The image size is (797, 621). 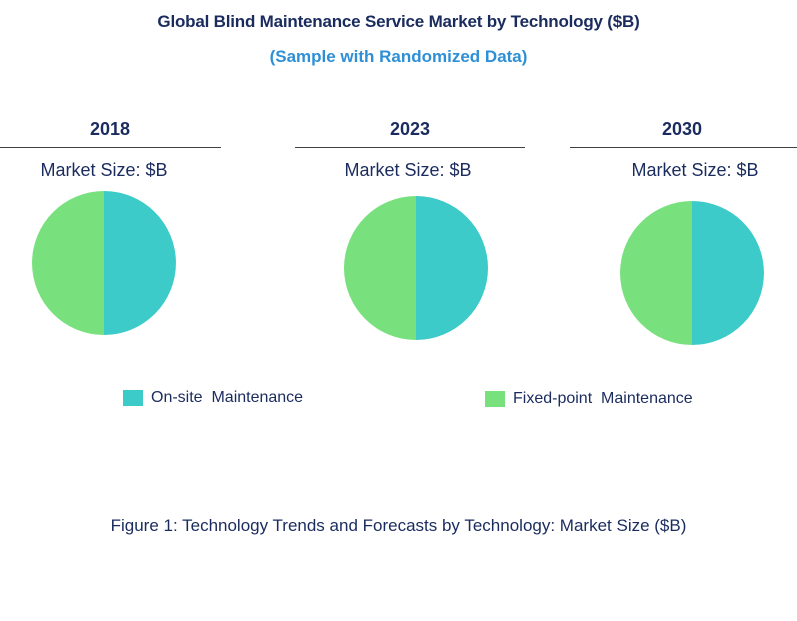 What do you see at coordinates (110, 147) in the screenshot?
I see `panel-divider-2018` at bounding box center [110, 147].